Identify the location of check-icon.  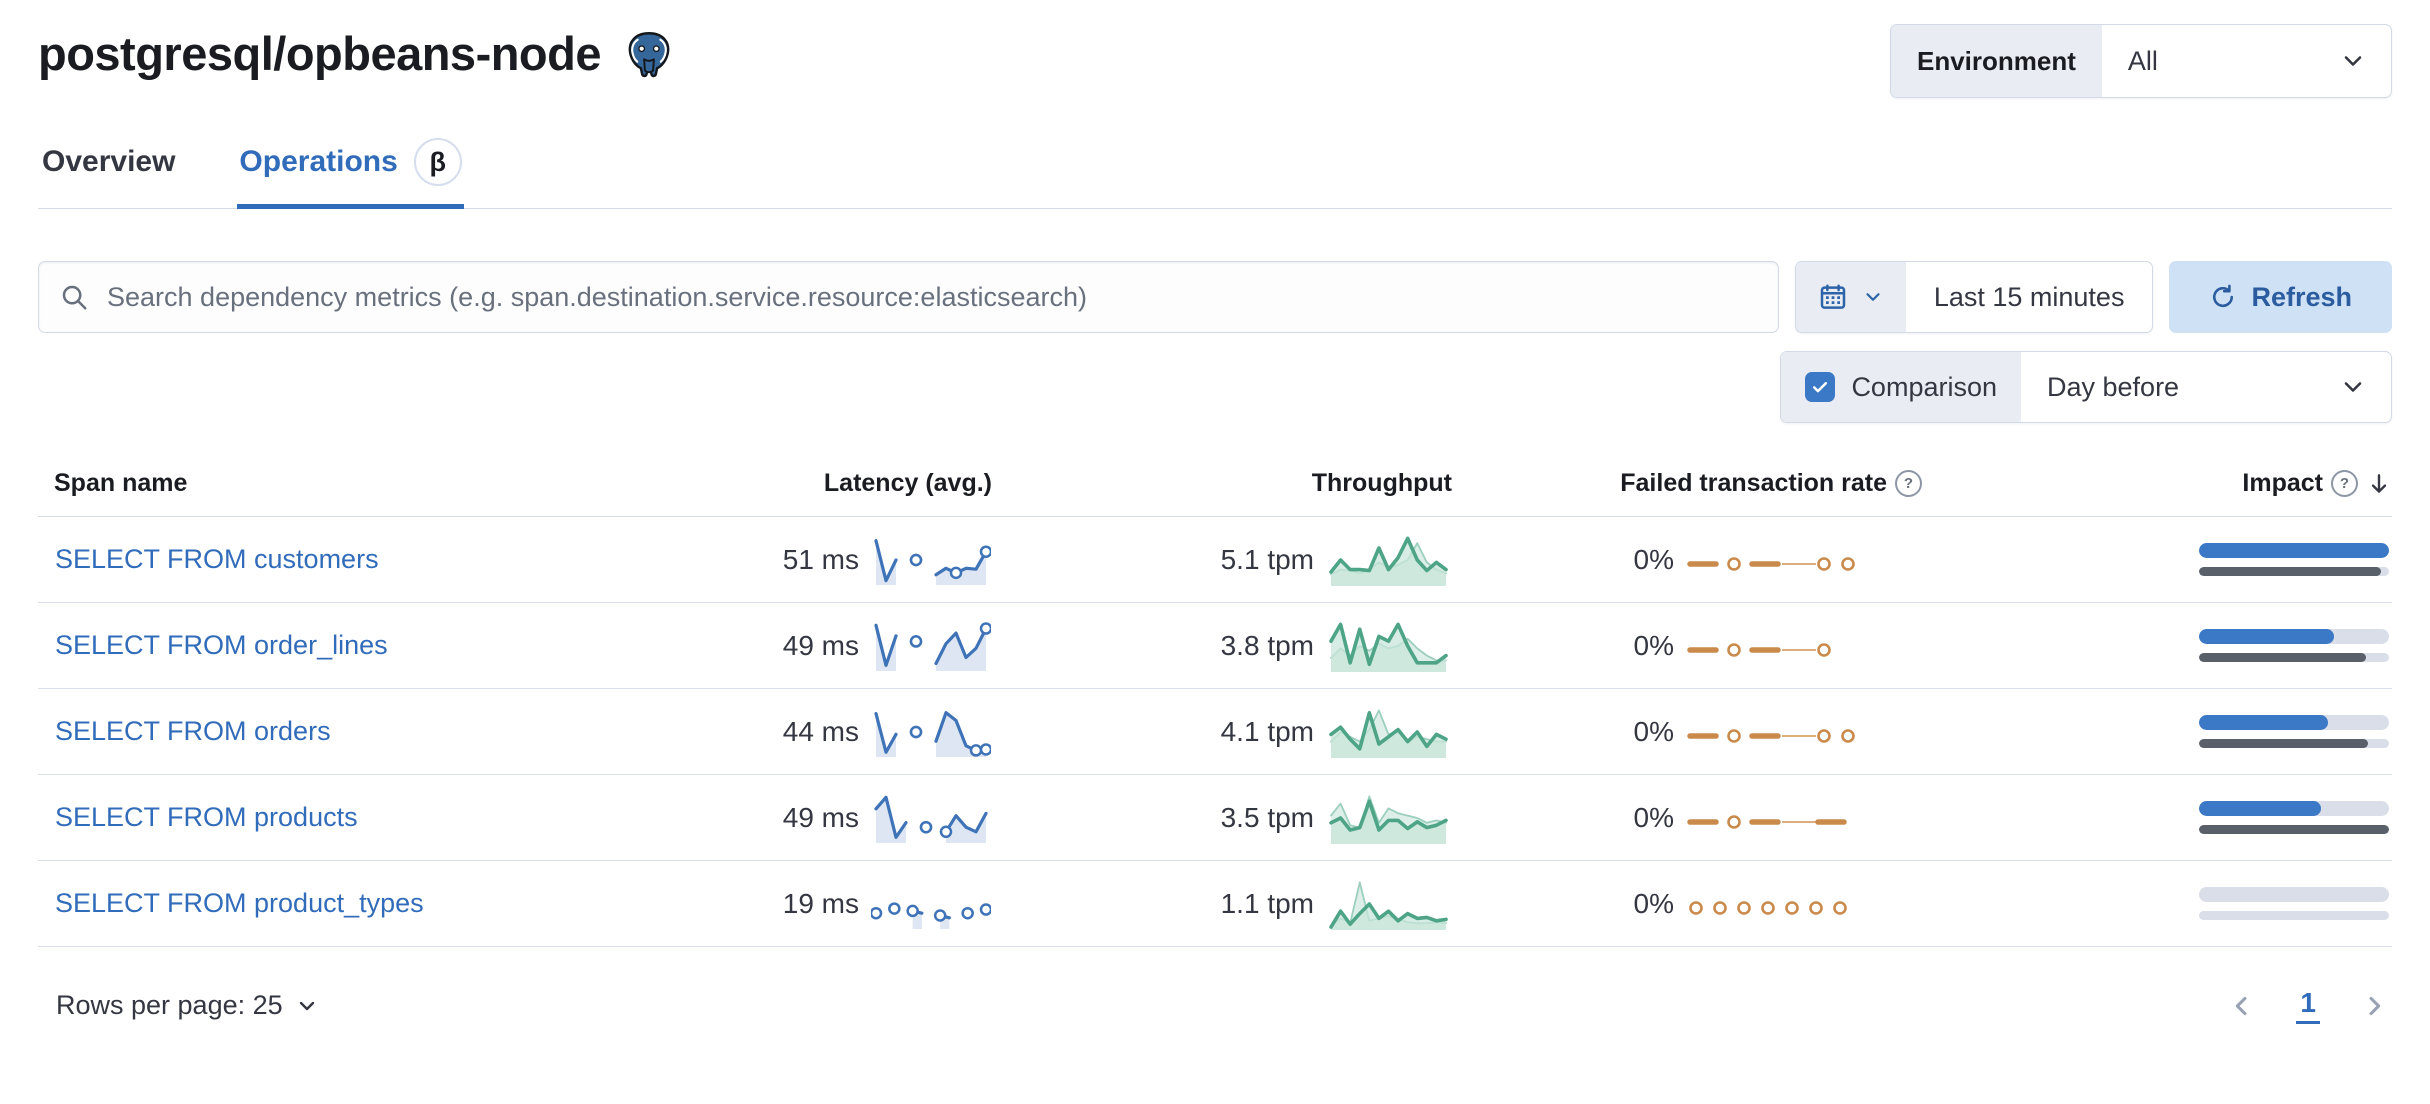
(1820, 387).